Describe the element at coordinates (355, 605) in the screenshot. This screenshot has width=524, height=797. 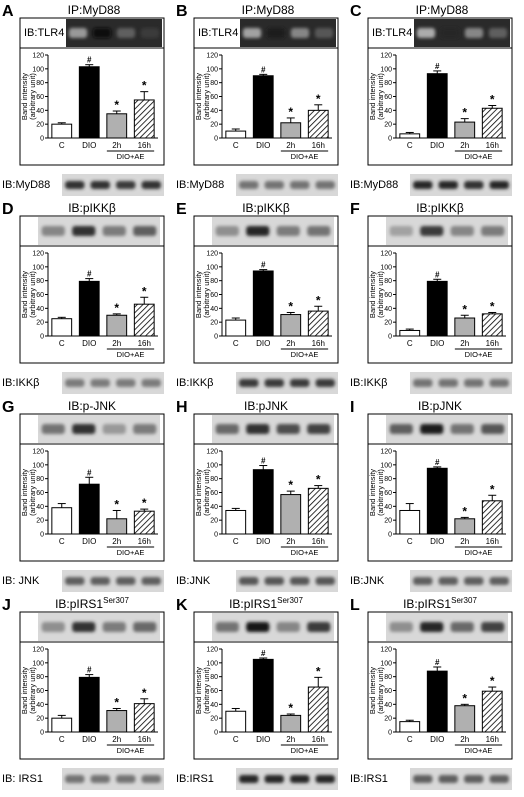
I see `panel-letter: L` at that location.